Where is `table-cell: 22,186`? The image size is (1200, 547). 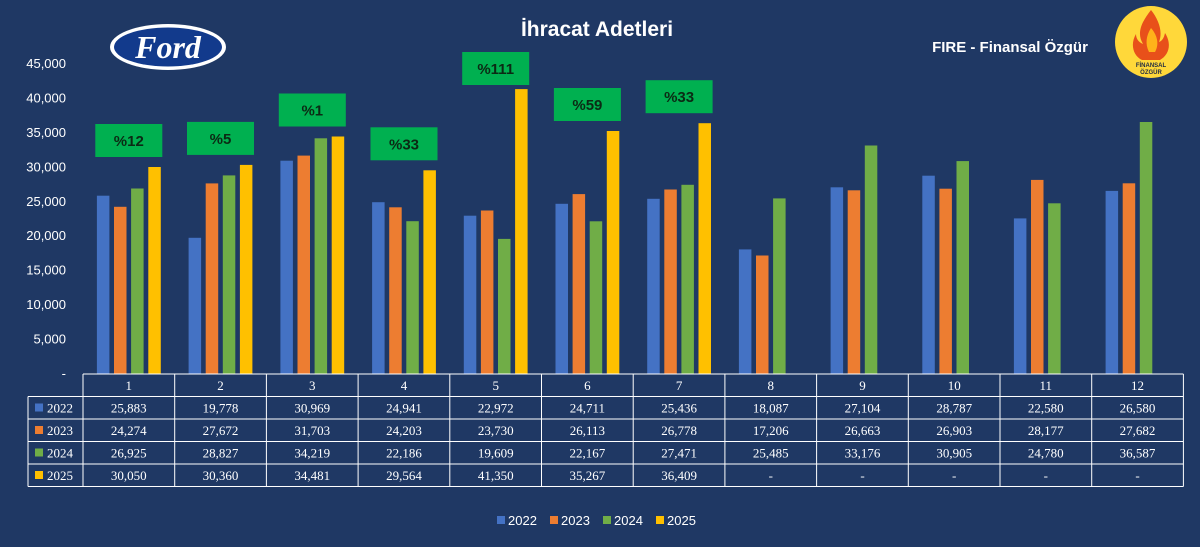
table-cell: 22,186 is located at coordinates (404, 453).